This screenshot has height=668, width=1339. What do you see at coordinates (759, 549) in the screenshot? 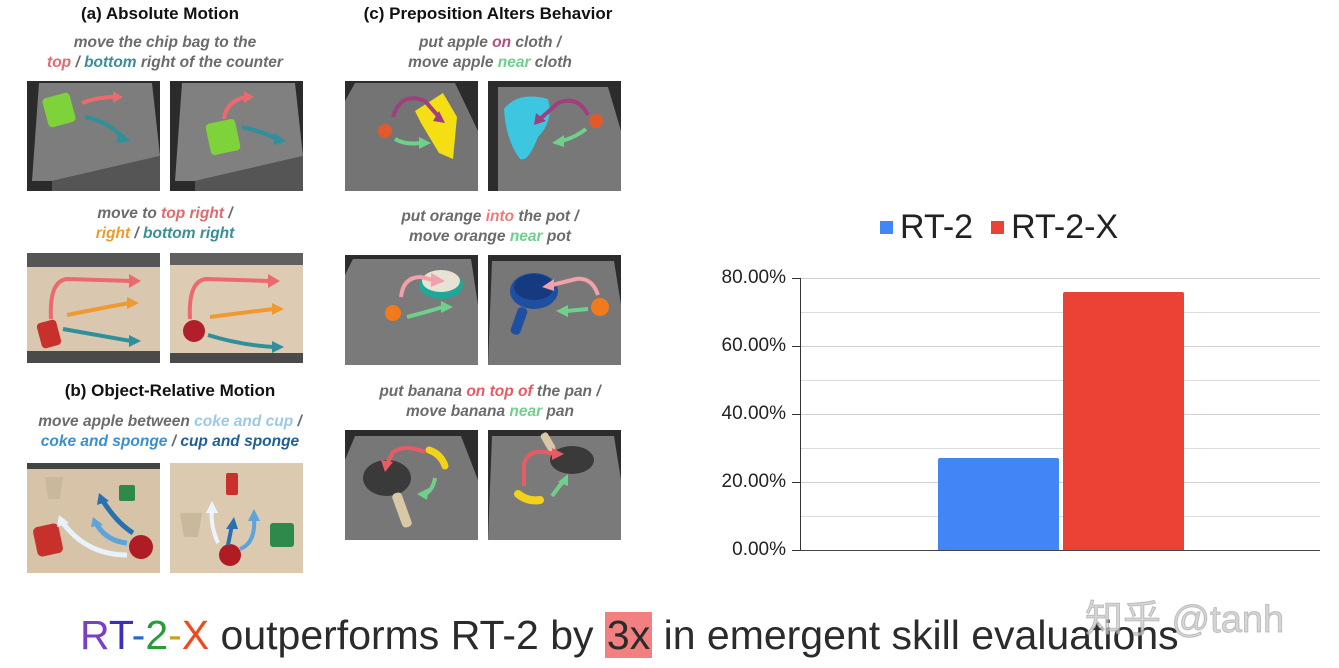
I see `y-tick-0: 0.00%` at bounding box center [759, 549].